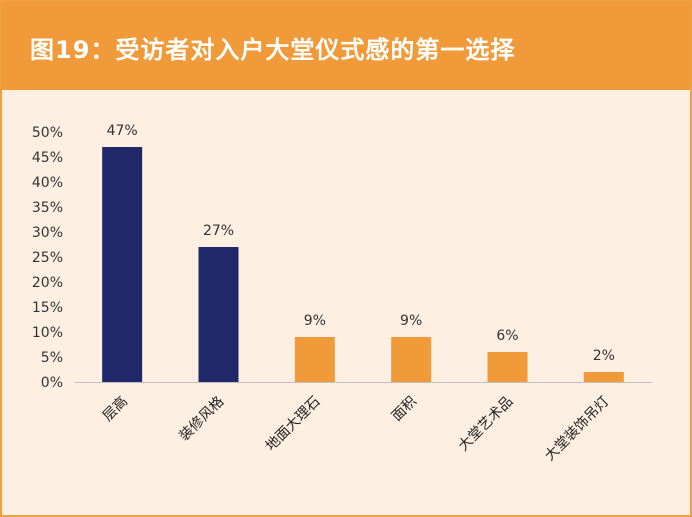 This screenshot has width=692, height=517. What do you see at coordinates (47, 208) in the screenshot?
I see `y-tick-label: 35%` at bounding box center [47, 208].